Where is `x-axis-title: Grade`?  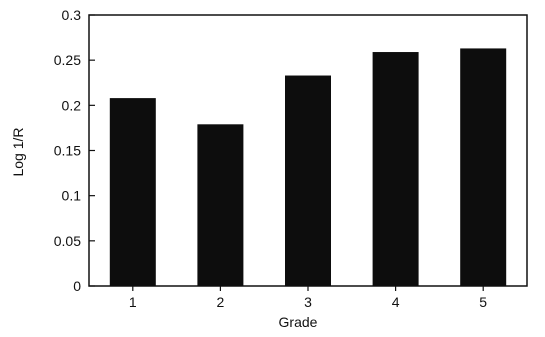 x-axis-title: Grade is located at coordinates (298, 322).